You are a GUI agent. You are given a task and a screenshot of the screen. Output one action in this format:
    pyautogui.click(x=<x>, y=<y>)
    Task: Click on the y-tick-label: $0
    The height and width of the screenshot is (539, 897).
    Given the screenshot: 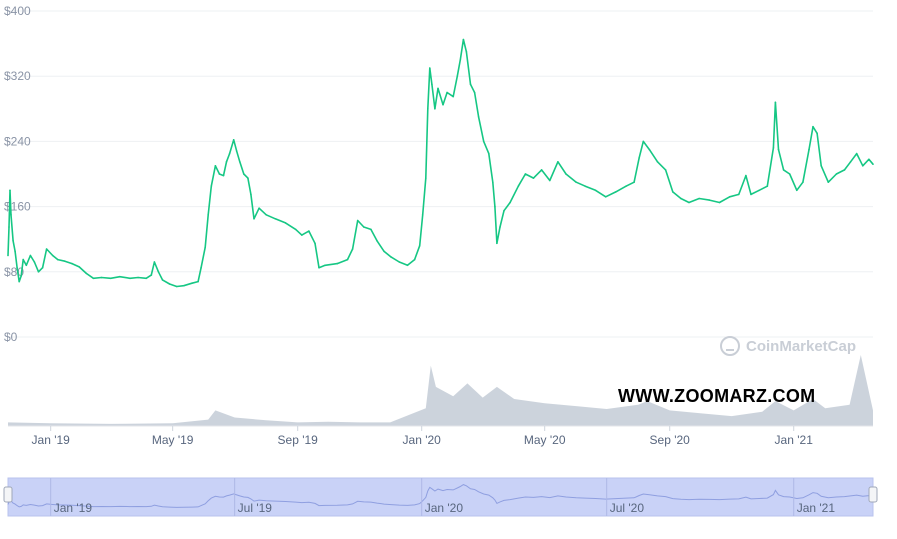 What is the action you would take?
    pyautogui.click(x=11, y=337)
    